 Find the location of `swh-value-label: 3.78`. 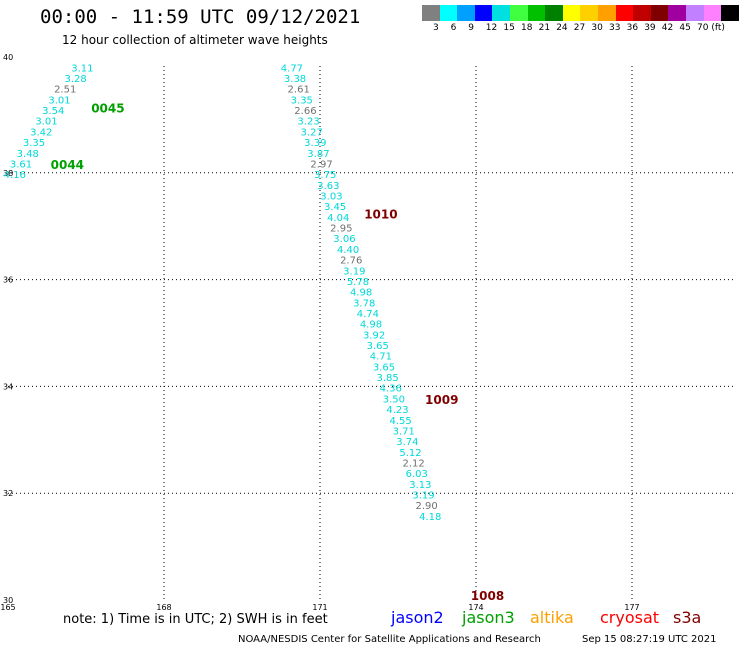

swh-value-label: 3.78 is located at coordinates (364, 303).